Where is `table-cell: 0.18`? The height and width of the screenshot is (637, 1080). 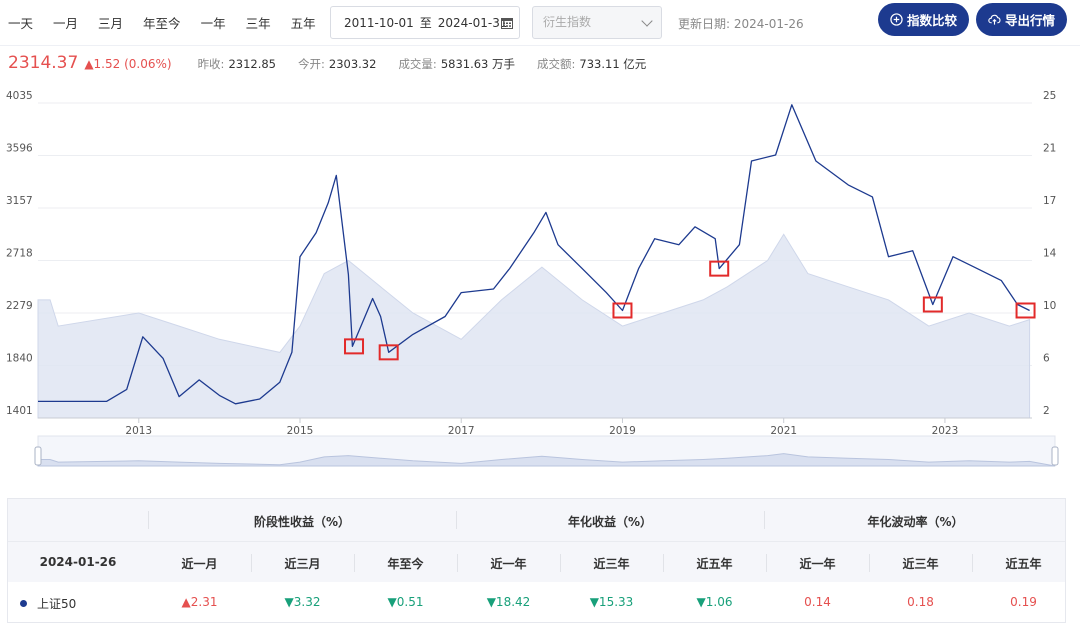 table-cell: 0.18 is located at coordinates (920, 602).